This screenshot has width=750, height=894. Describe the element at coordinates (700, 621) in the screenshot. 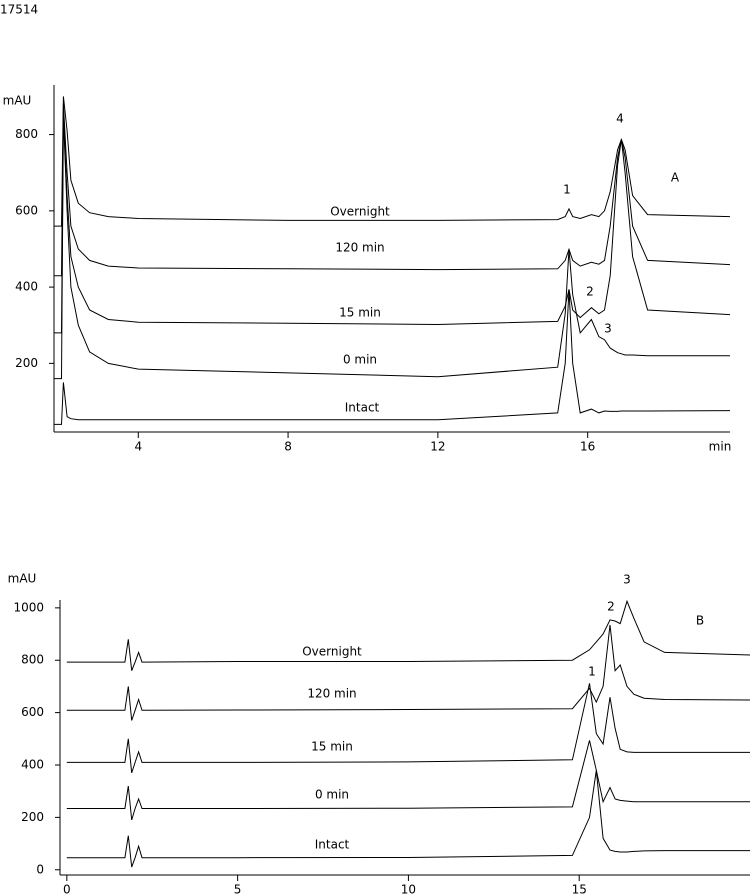

I see `panel-label: B` at that location.